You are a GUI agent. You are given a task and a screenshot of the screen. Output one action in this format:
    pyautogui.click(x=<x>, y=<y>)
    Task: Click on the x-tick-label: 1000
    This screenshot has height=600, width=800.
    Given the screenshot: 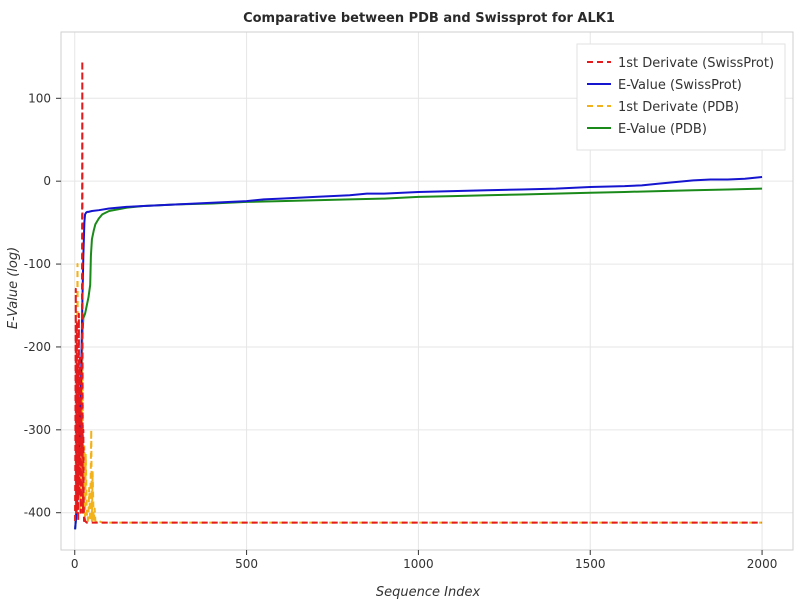 What is the action you would take?
    pyautogui.click(x=418, y=564)
    